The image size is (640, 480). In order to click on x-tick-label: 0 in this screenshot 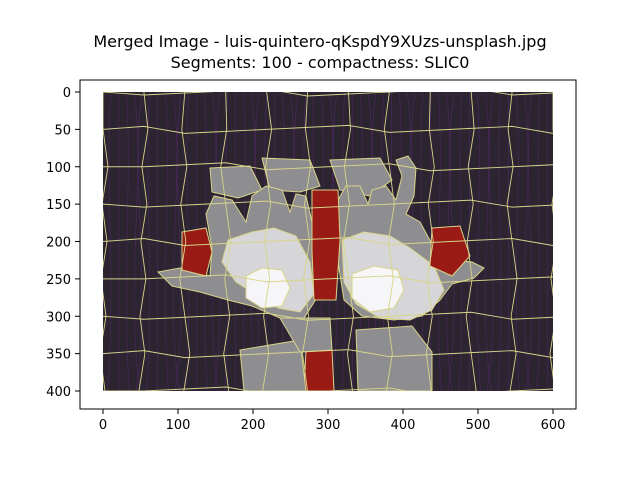, I will do `click(103, 425)`.